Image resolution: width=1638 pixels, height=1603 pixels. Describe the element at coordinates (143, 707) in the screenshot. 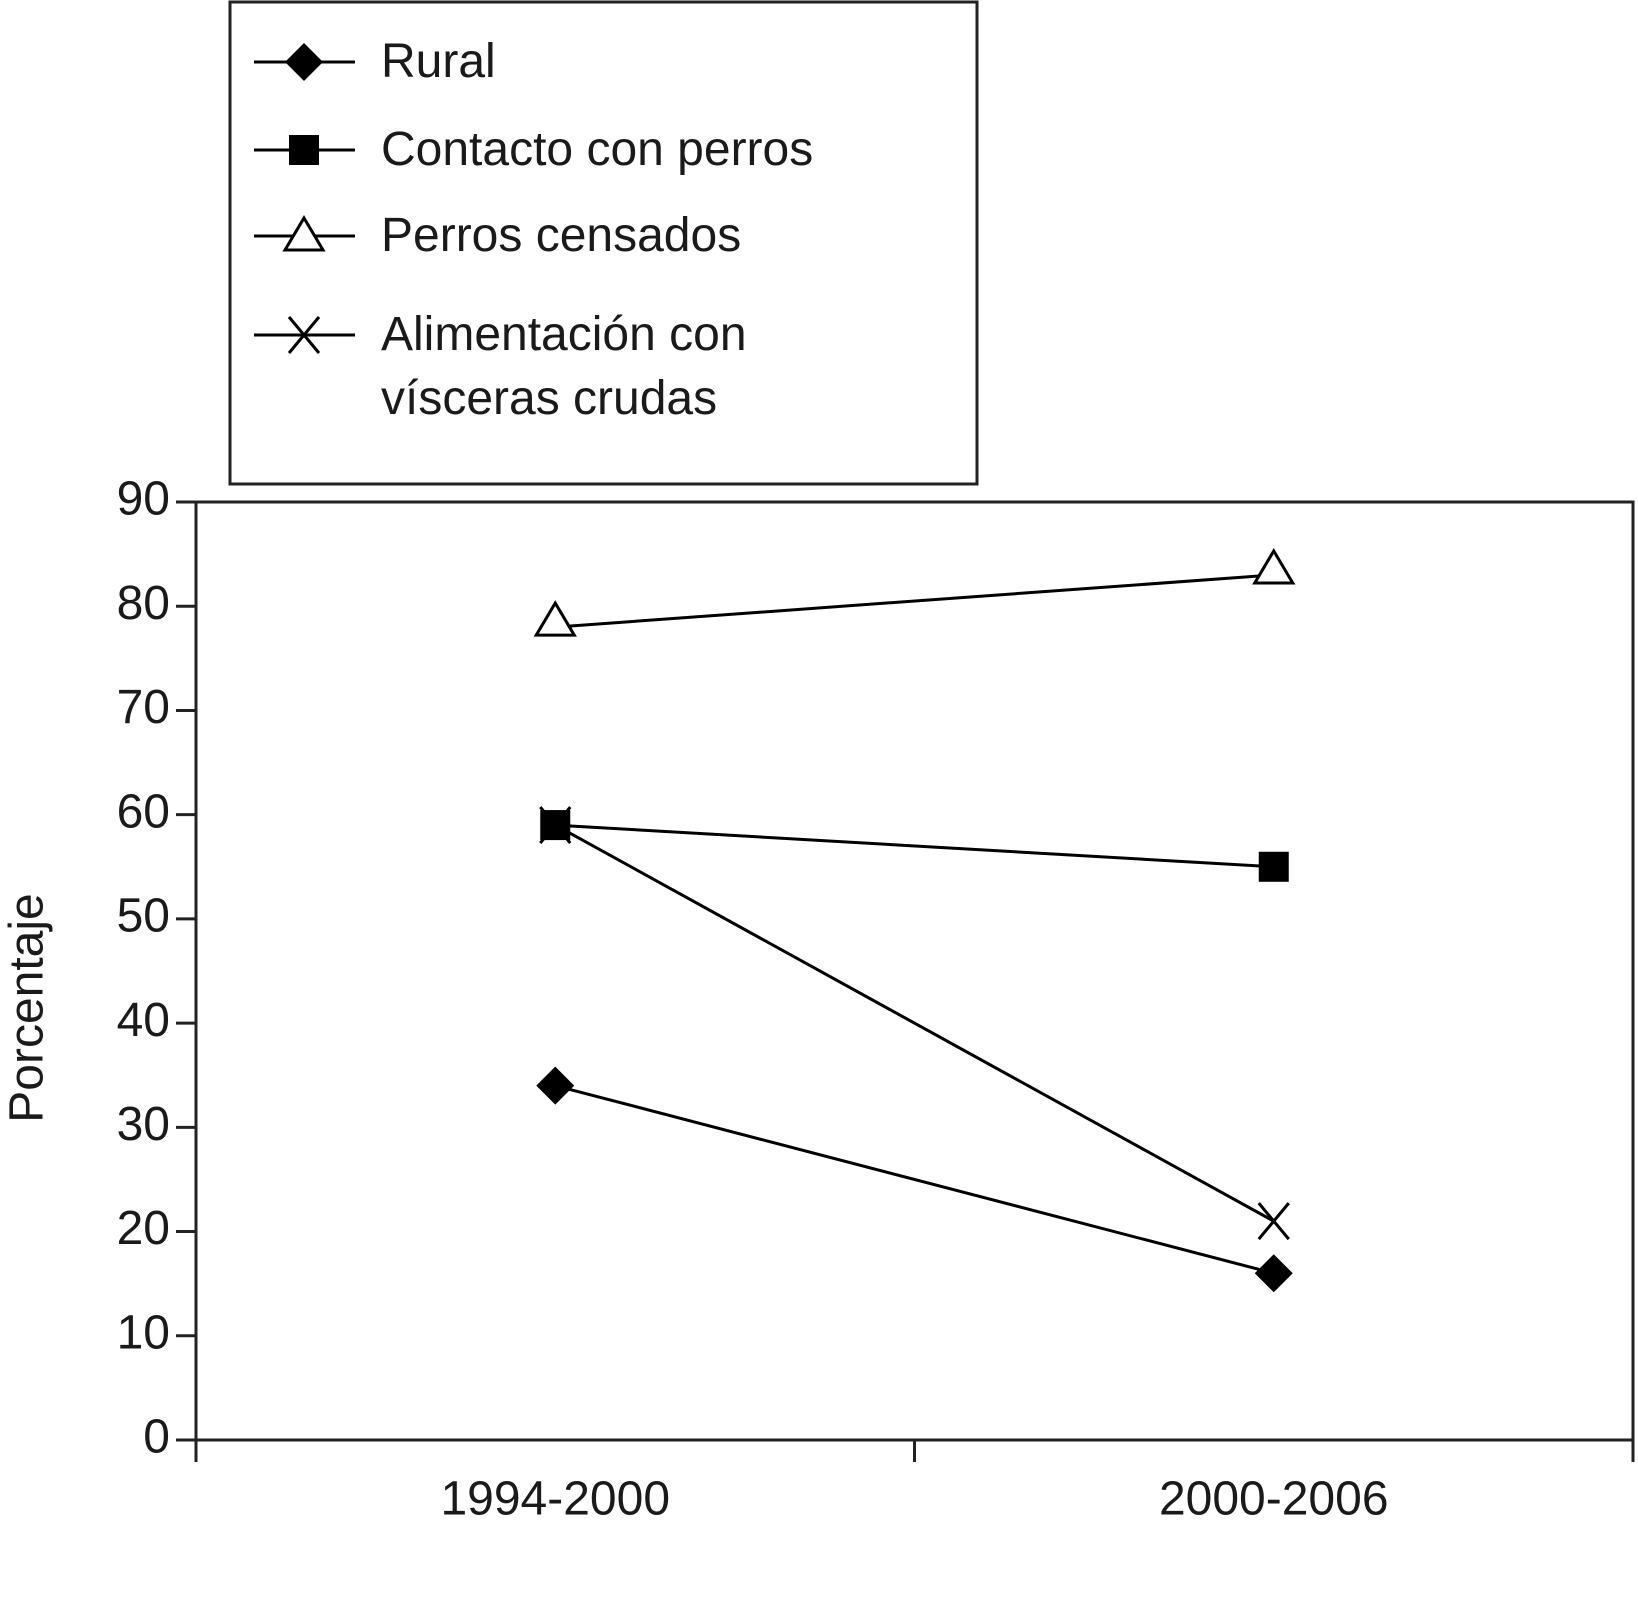

I see `y-tick-label: 70` at that location.